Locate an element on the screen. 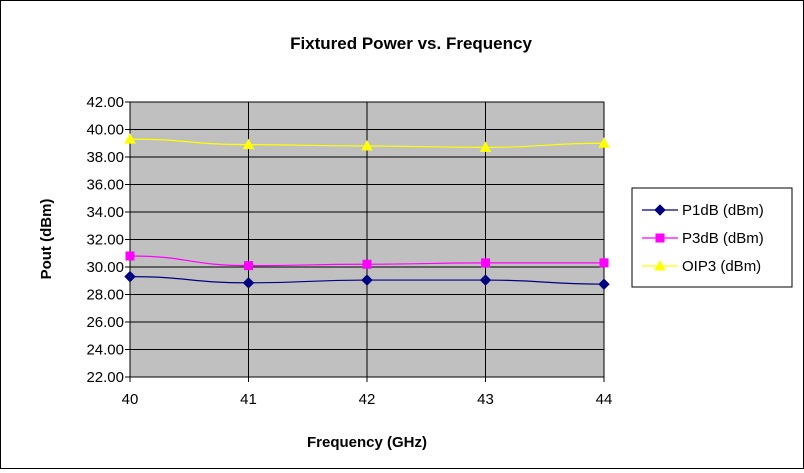 Image resolution: width=804 pixels, height=473 pixels. y-tick-label: 30.00 is located at coordinates (105, 267).